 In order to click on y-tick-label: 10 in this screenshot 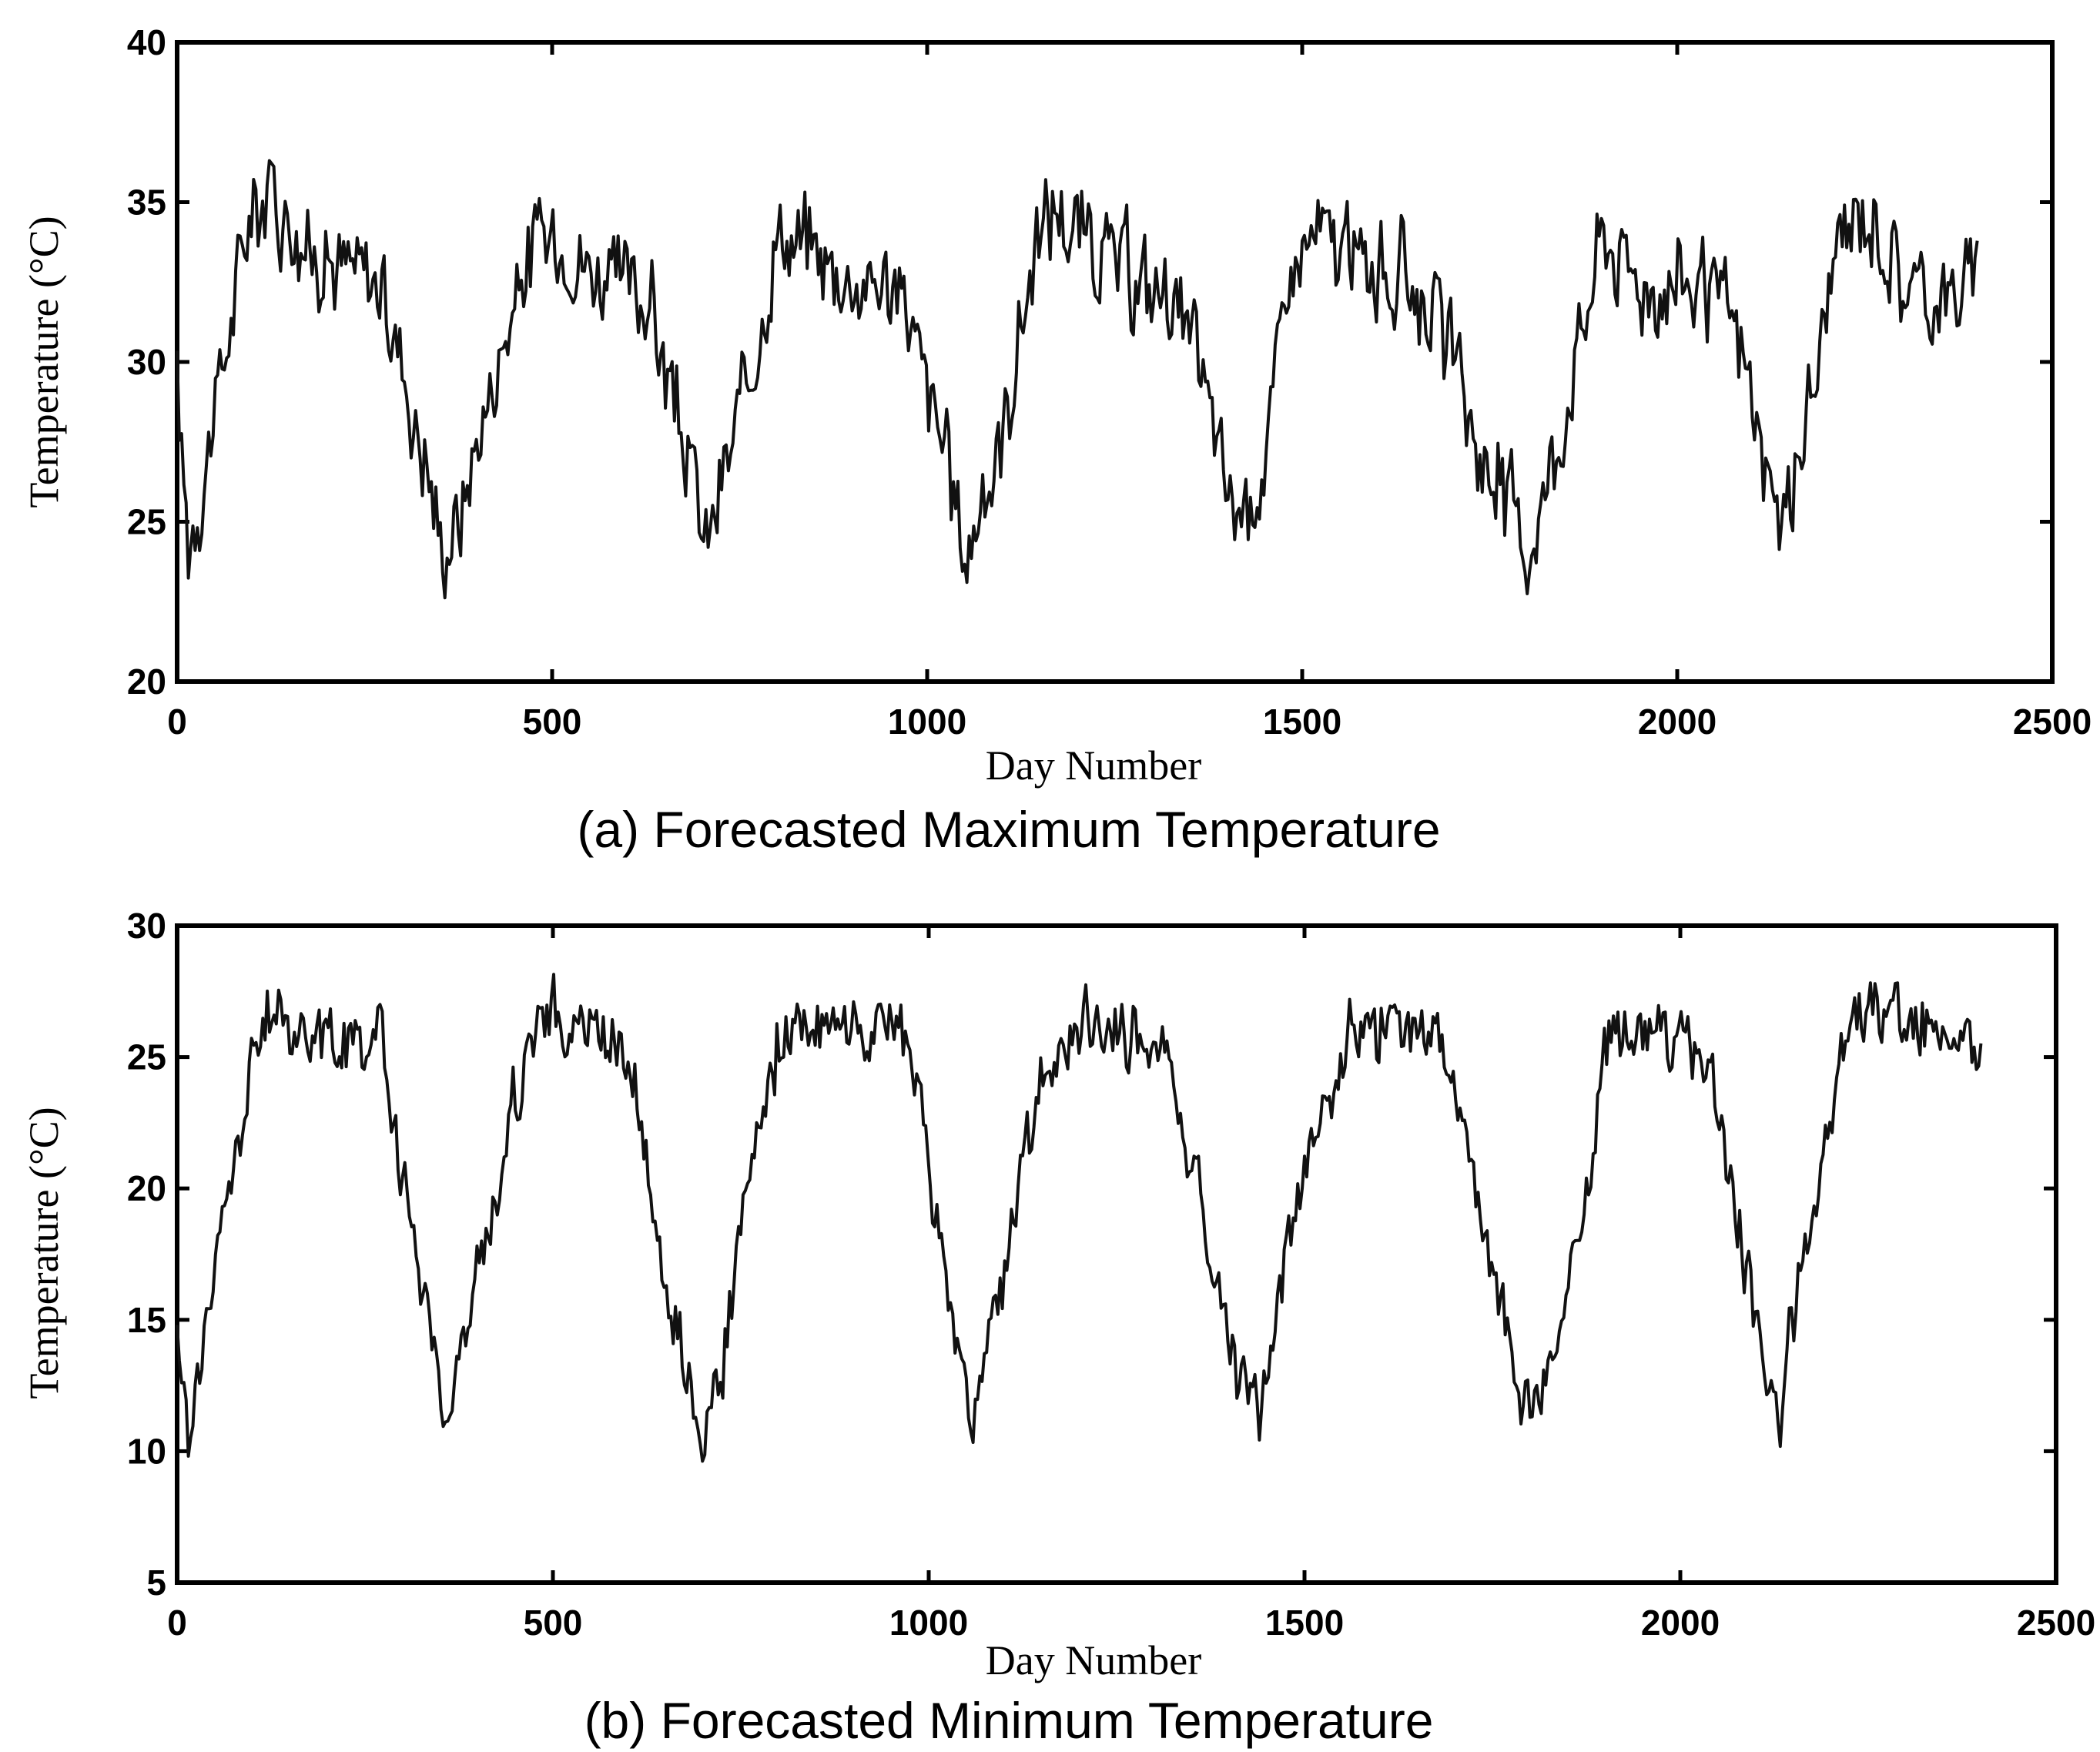, I will do `click(146, 1451)`.